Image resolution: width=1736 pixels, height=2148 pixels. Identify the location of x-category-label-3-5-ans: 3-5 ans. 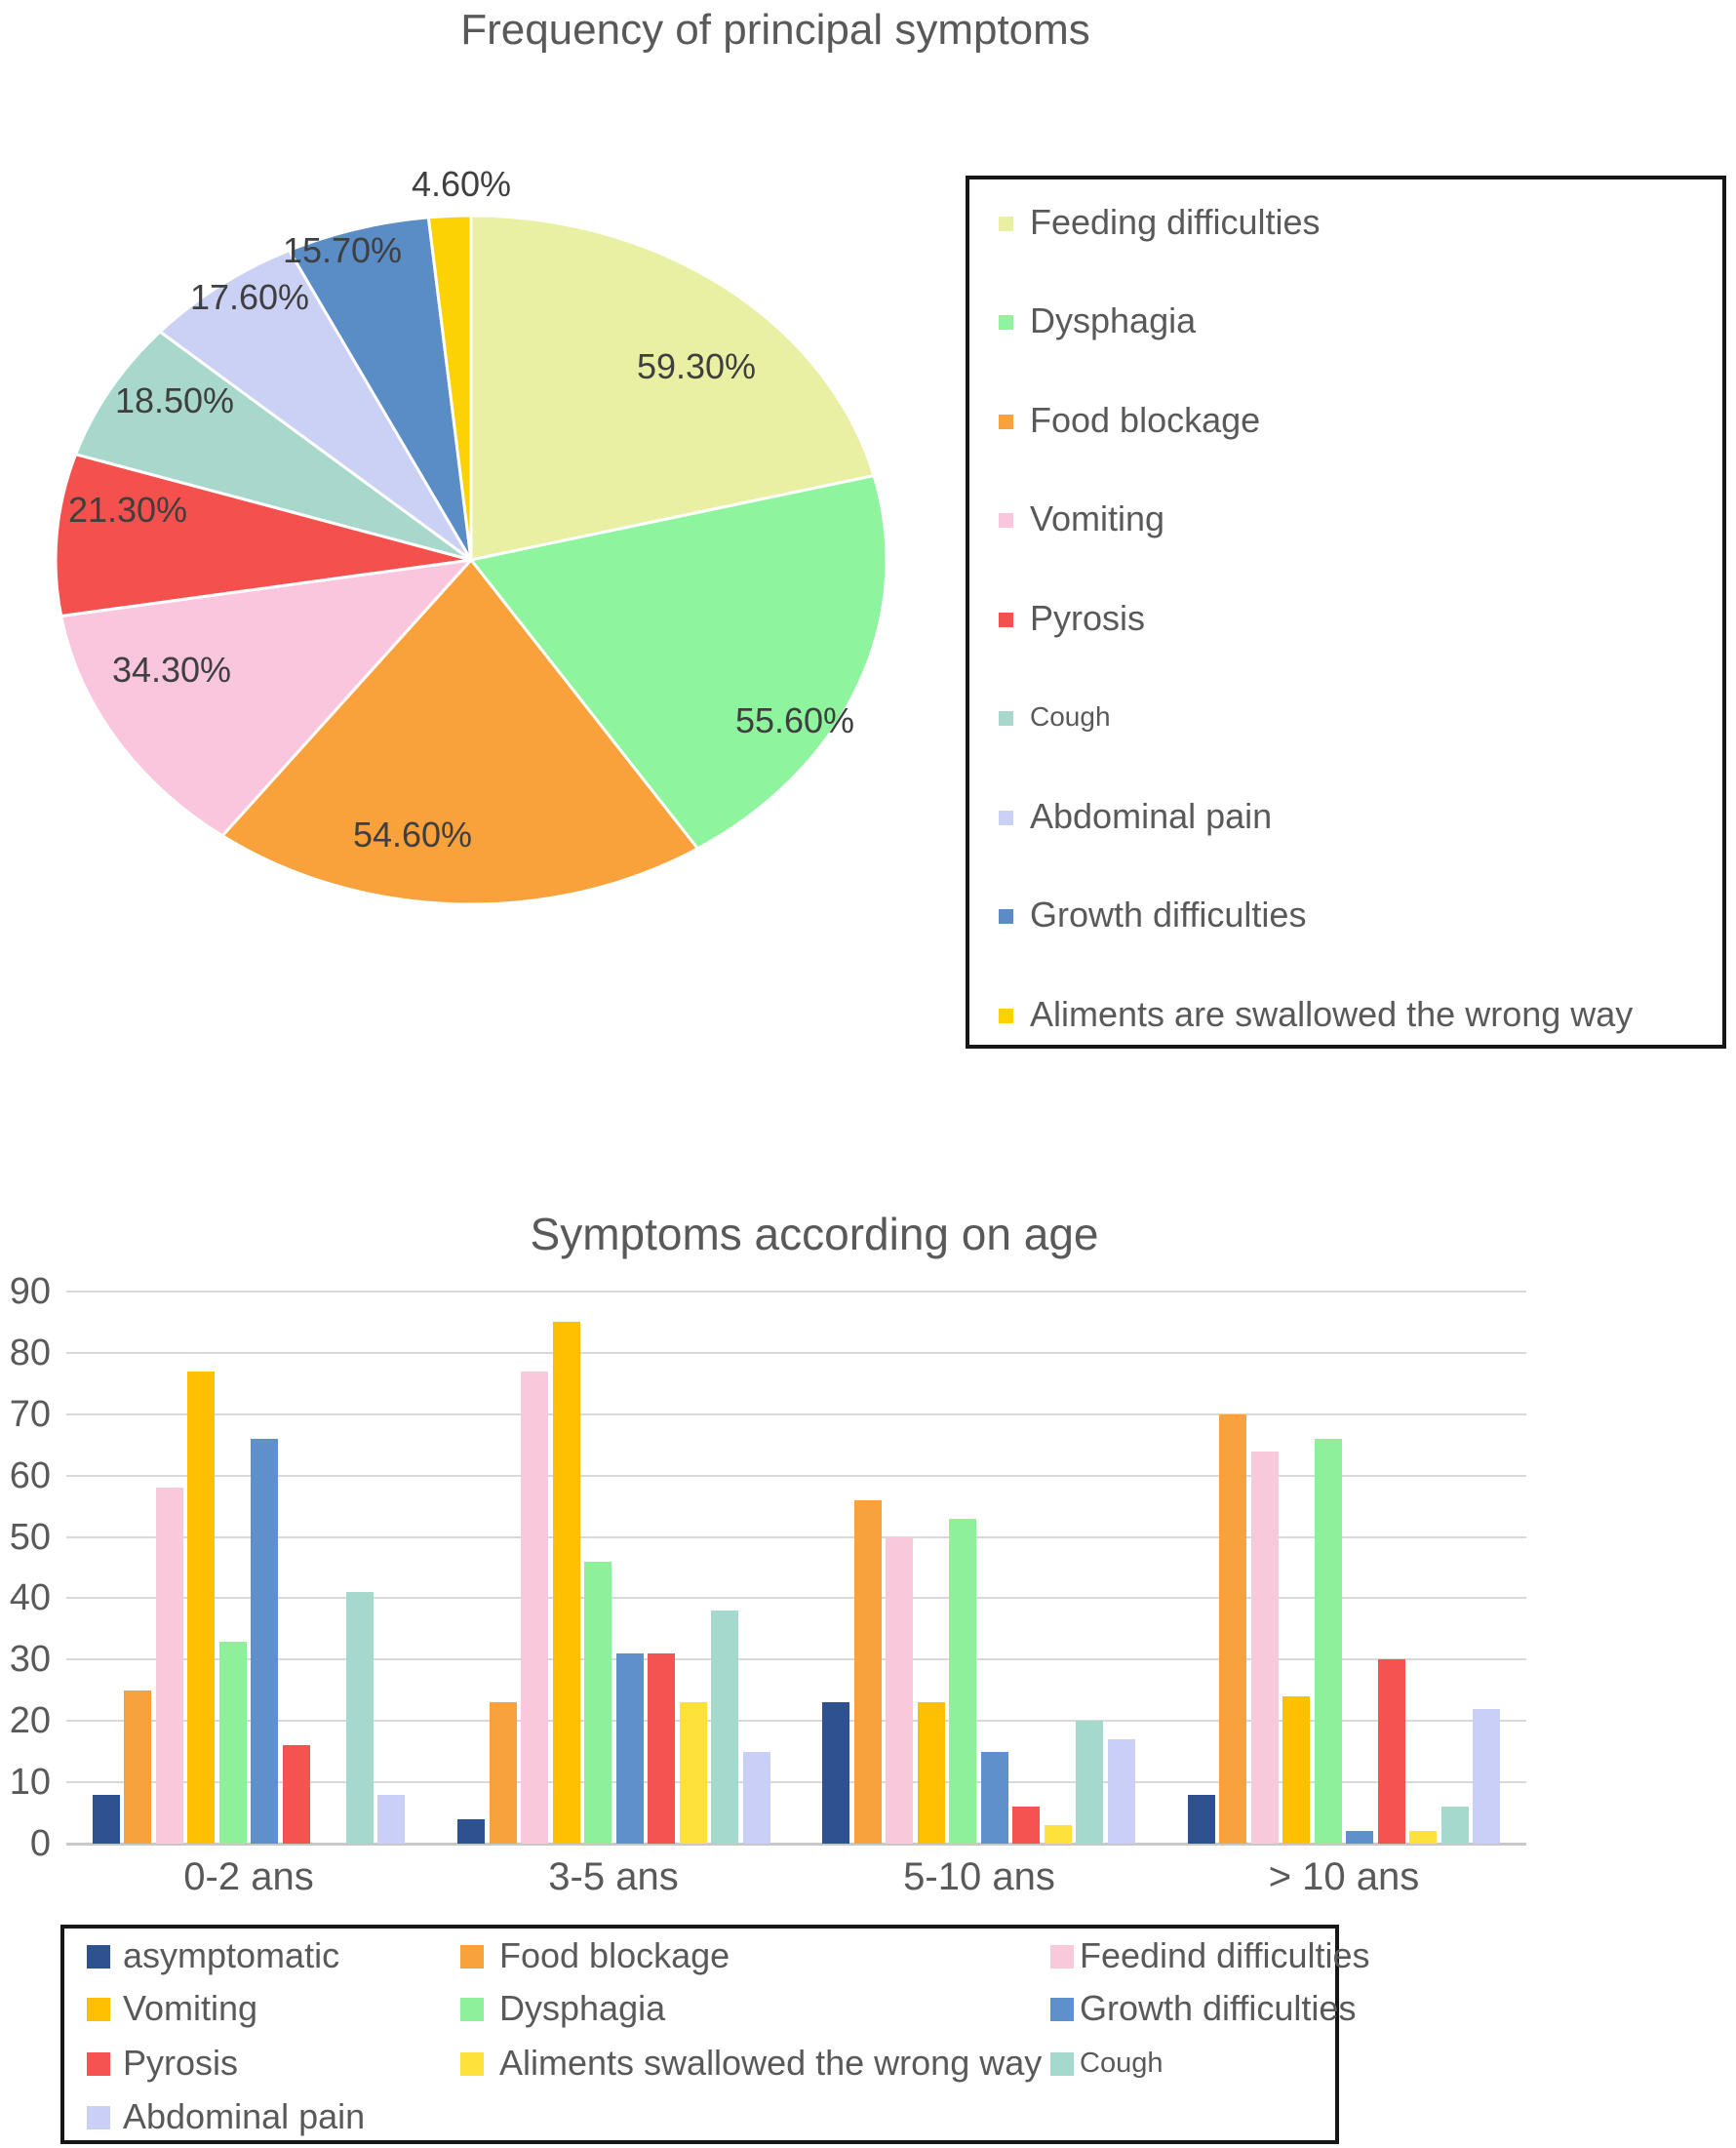
(613, 1876).